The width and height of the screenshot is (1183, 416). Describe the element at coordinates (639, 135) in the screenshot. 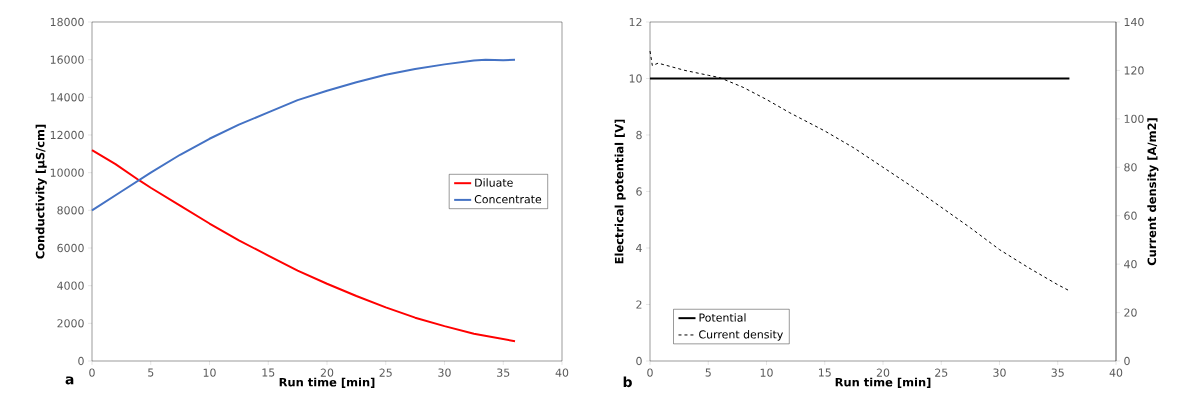

I see `y-tick-label: 8` at that location.